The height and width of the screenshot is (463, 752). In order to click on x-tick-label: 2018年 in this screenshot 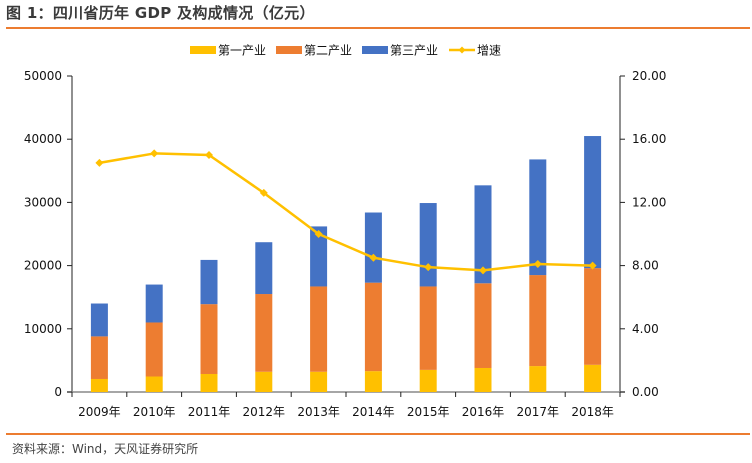, I will do `click(592, 412)`.